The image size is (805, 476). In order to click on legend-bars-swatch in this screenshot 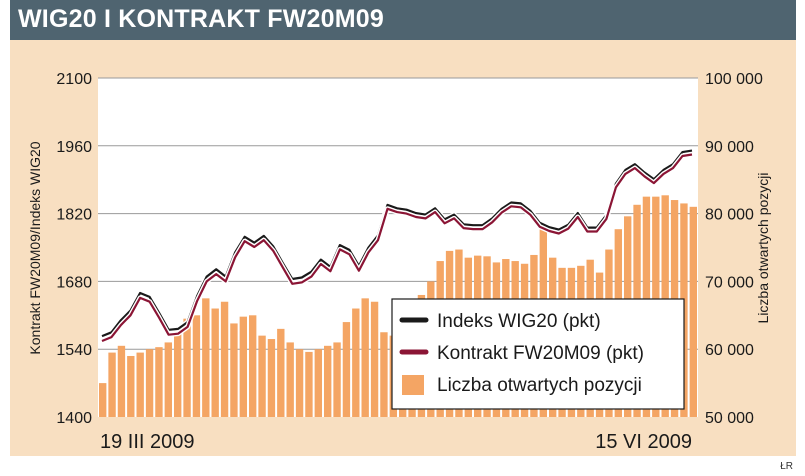, I will do `click(413, 385)`.